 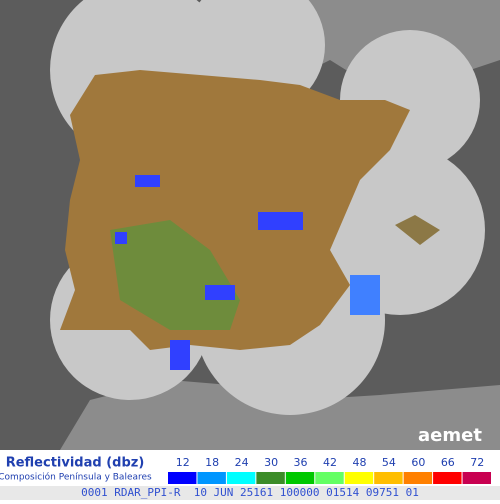 What do you see at coordinates (280, 415) in the screenshot?
I see `africa` at bounding box center [280, 415].